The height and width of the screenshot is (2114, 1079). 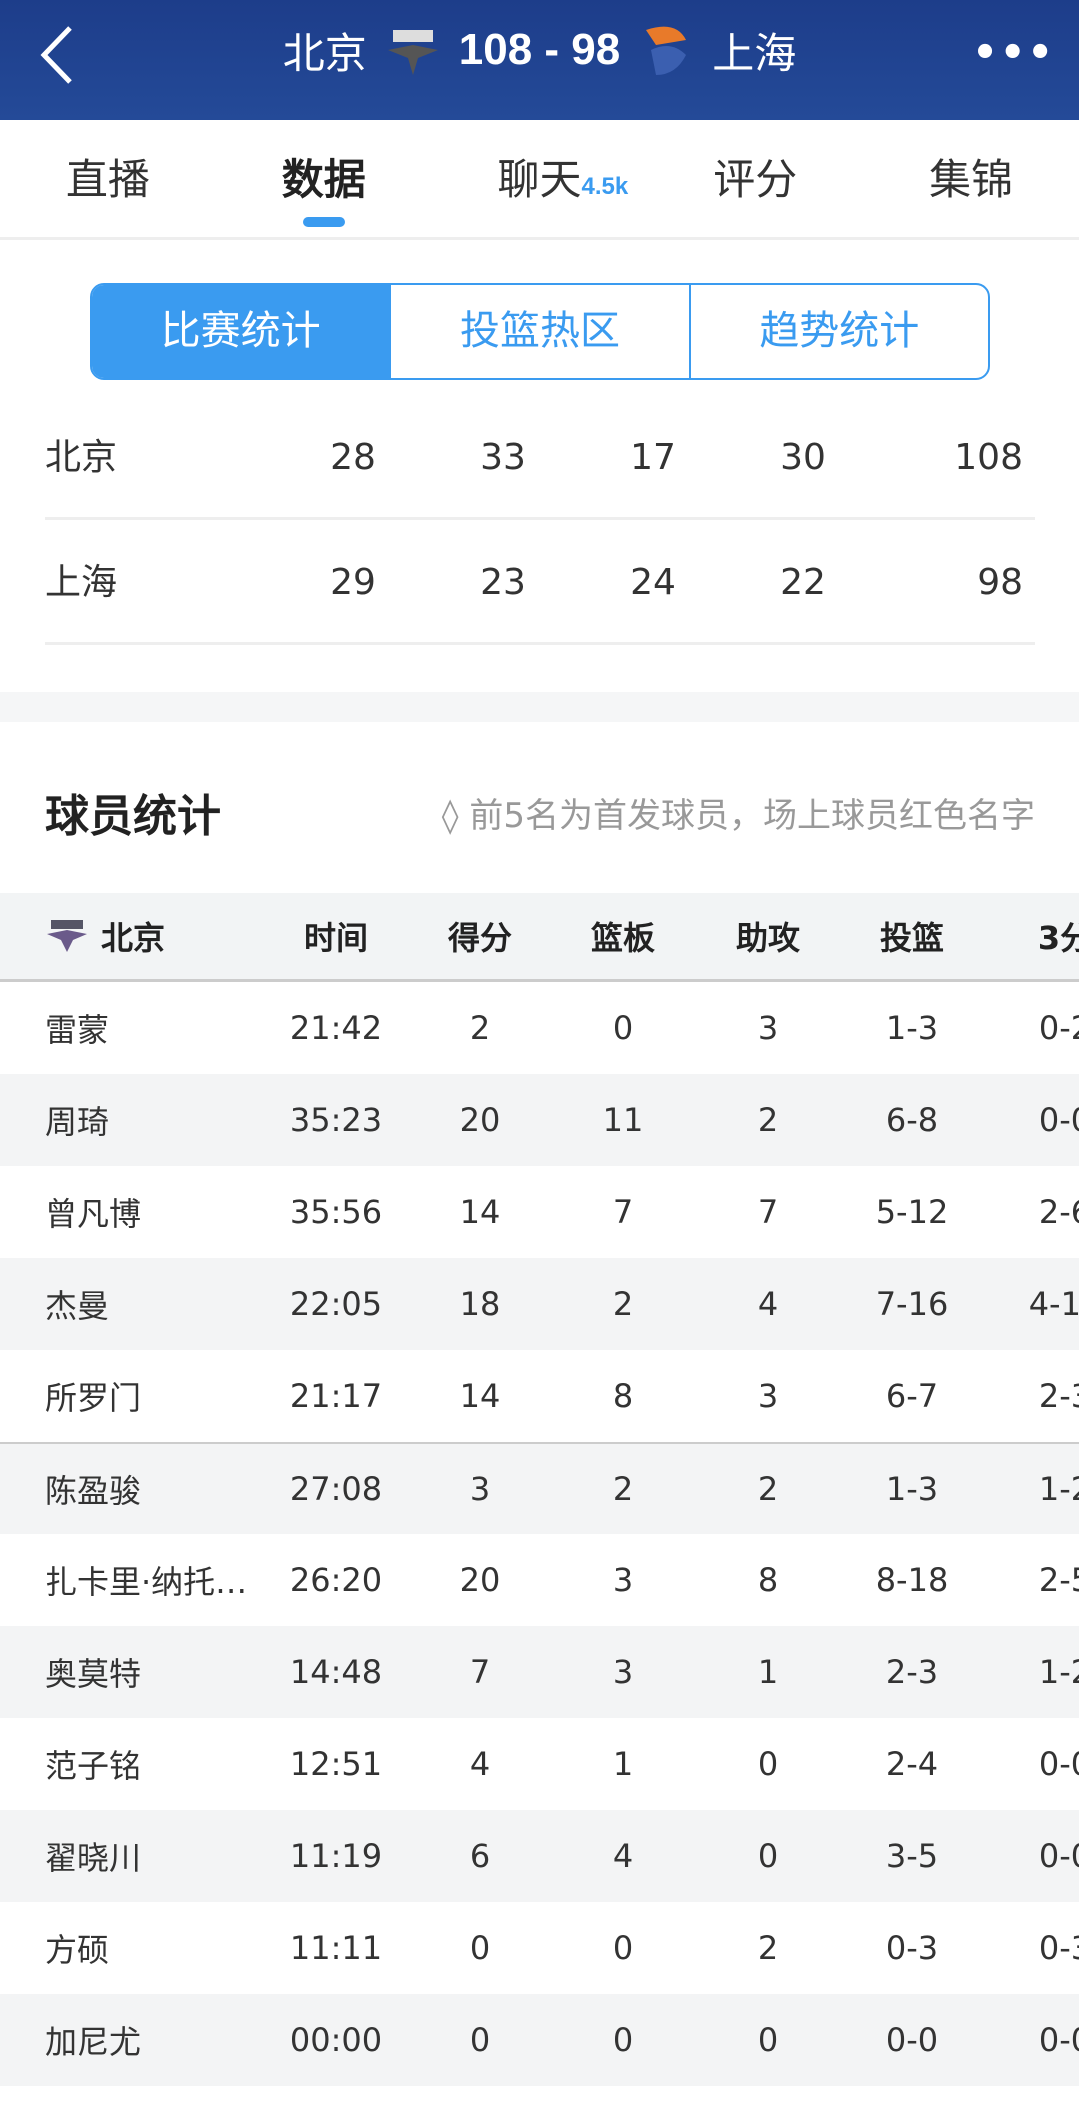 What do you see at coordinates (653, 582) in the screenshot?
I see `quarter-score: 24` at bounding box center [653, 582].